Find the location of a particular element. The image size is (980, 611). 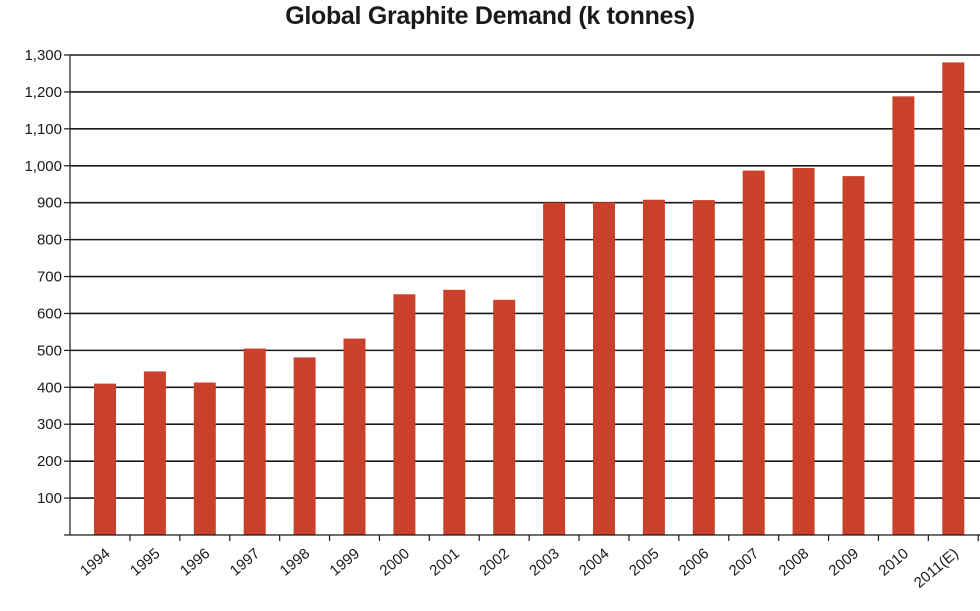

x-tick-label: 1997 is located at coordinates (245, 562).